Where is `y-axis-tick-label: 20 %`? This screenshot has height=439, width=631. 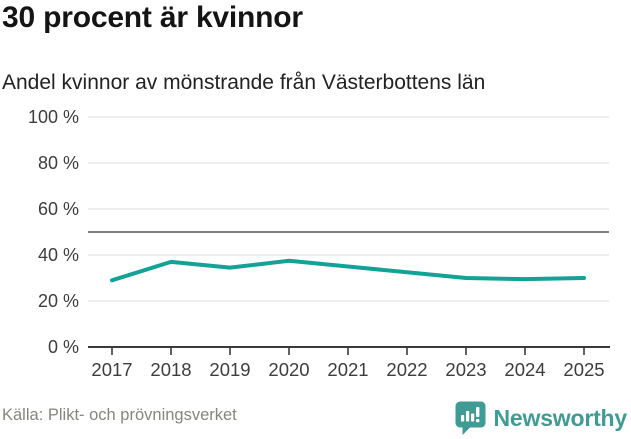
y-axis-tick-label: 20 % is located at coordinates (58, 301).